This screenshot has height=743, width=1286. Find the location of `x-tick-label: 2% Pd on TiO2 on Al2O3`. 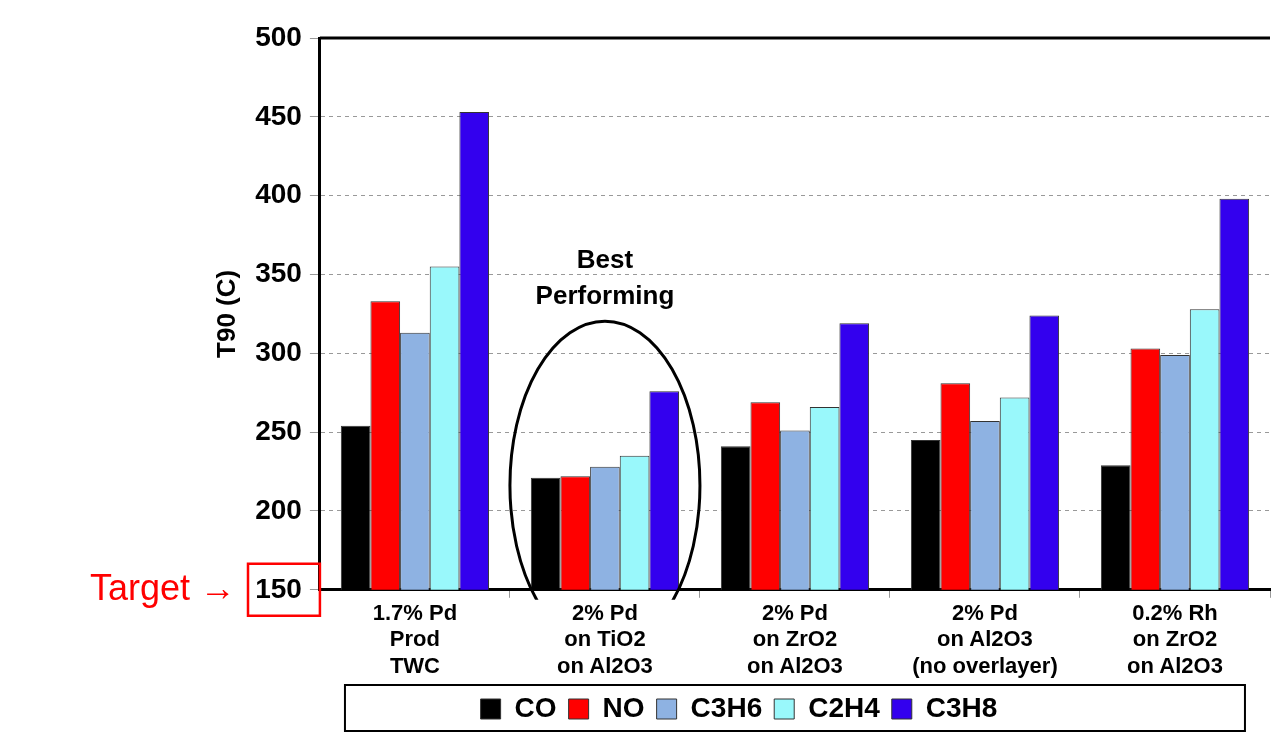

x-tick-label: 2% Pd on TiO2 on Al2O3 is located at coordinates (605, 639).